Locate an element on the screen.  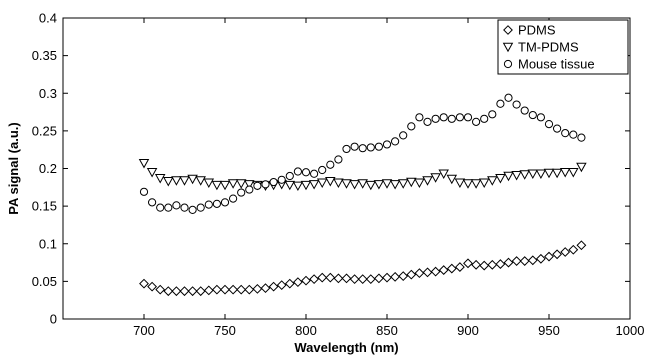
y-tick-label: 0.3 is located at coordinates (48, 93).